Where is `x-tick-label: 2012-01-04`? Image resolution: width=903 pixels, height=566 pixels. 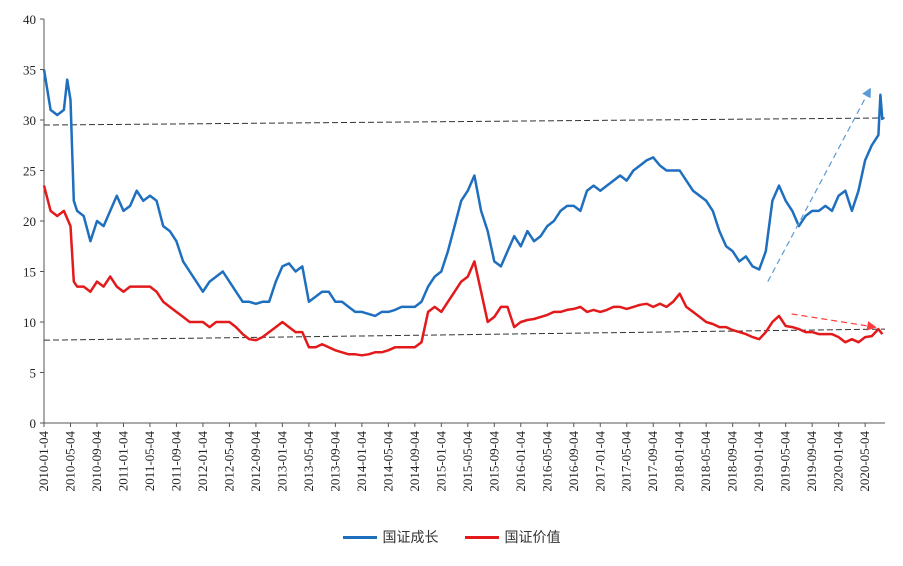 x-tick-label: 2012-01-04 is located at coordinates (202, 461).